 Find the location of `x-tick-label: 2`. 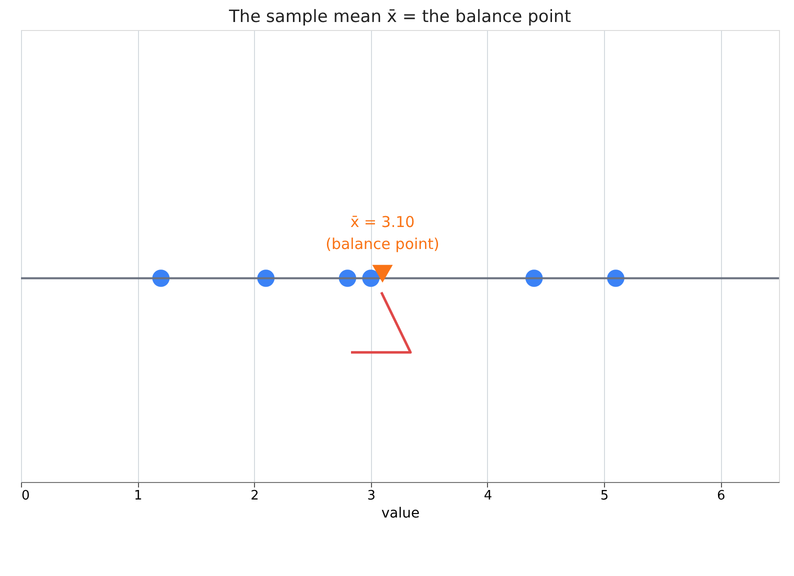

x-tick-label: 2 is located at coordinates (254, 496).